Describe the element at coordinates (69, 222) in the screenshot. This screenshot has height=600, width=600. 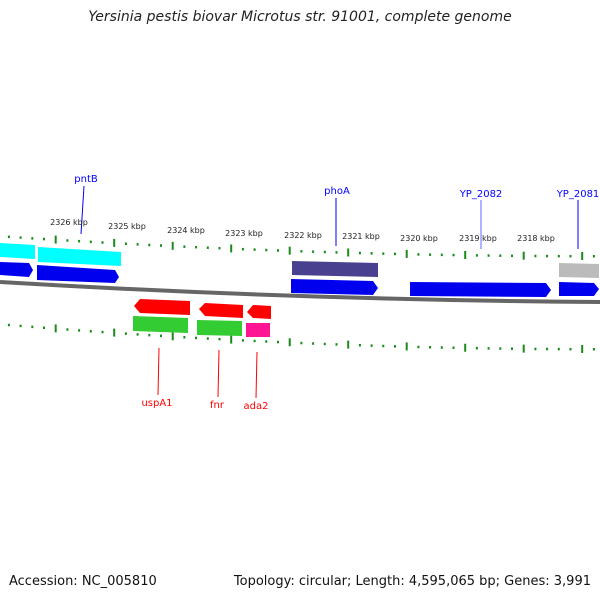
I see `scale-label: 2326 kbp` at that location.